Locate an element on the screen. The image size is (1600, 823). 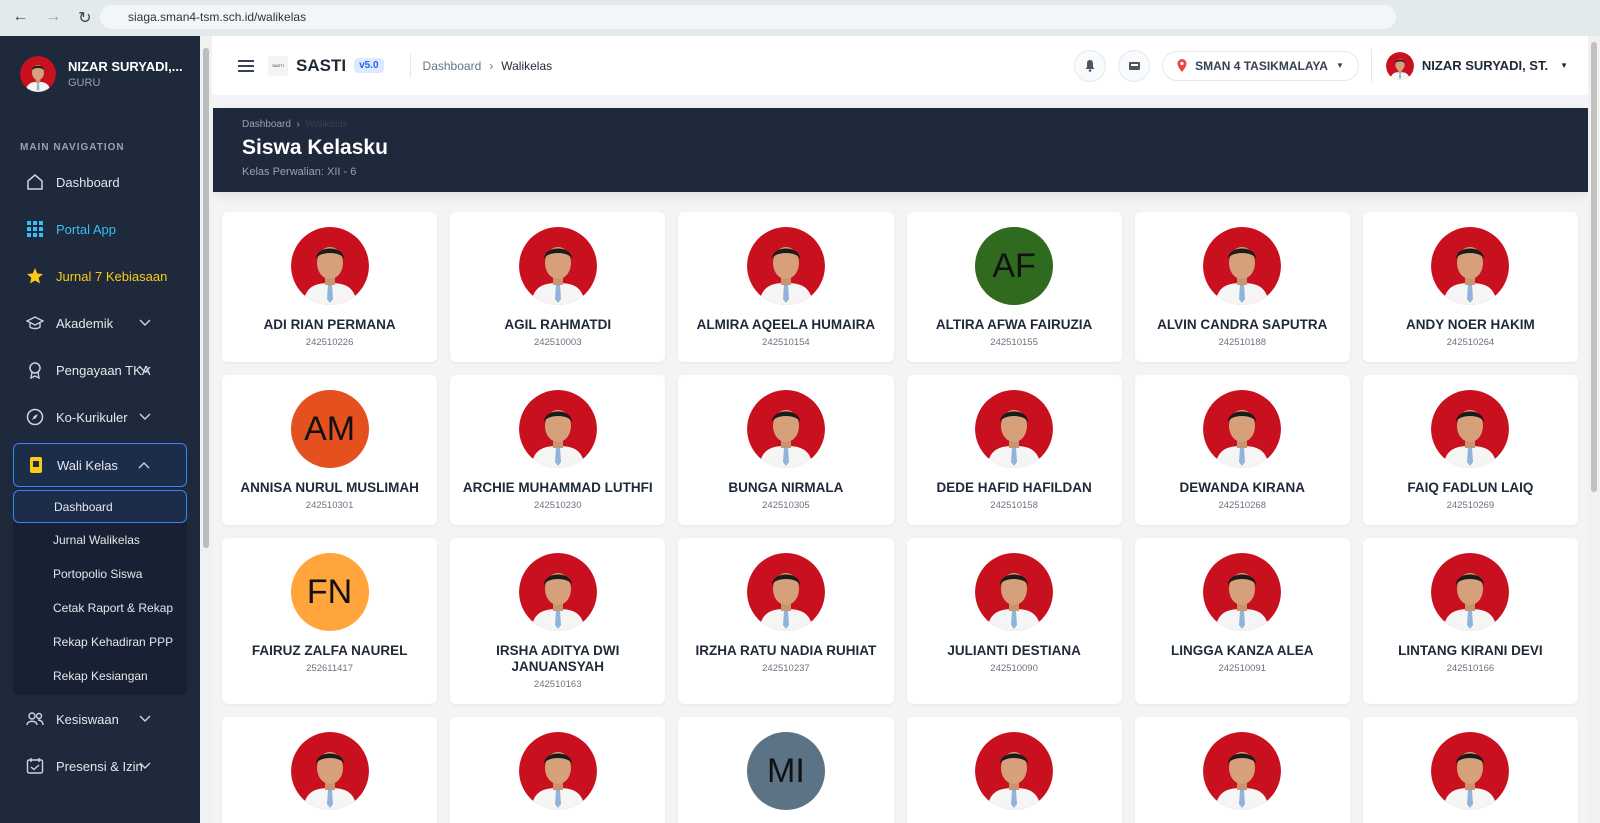
menu-item: Wali Kelas is located at coordinates (100, 465).